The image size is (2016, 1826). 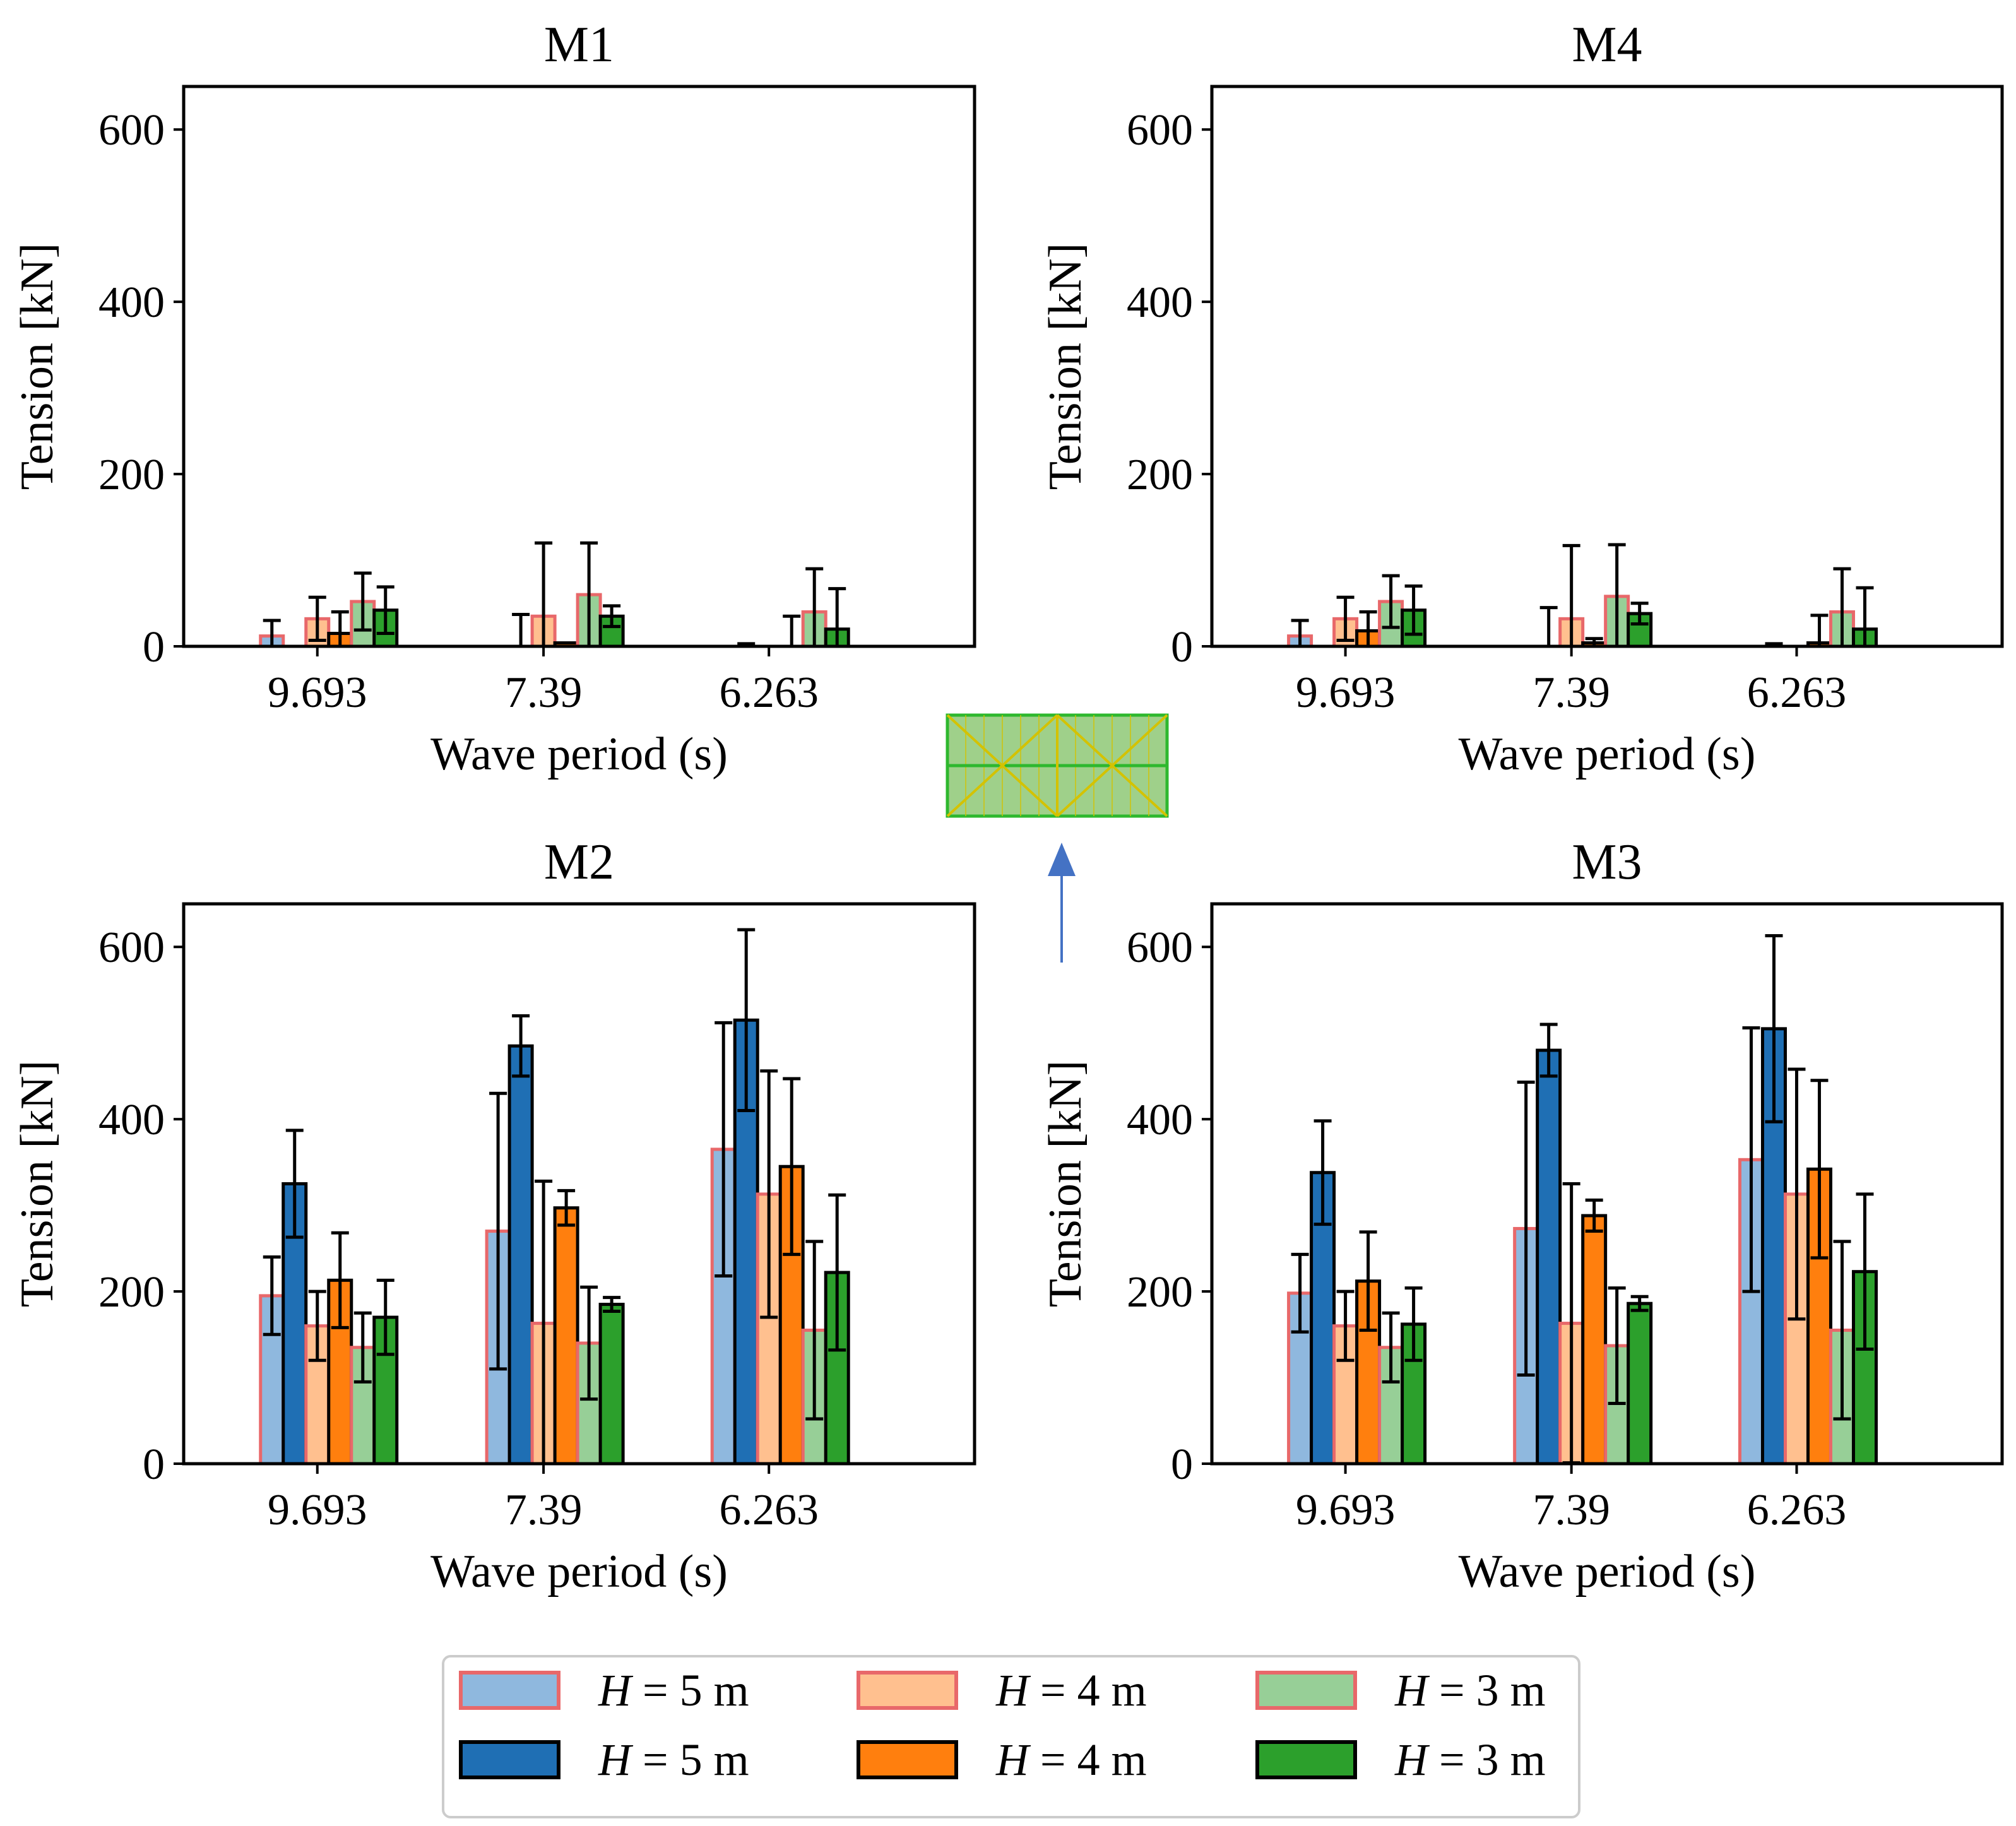 What do you see at coordinates (579, 862) in the screenshot?
I see `chart-title: M2` at bounding box center [579, 862].